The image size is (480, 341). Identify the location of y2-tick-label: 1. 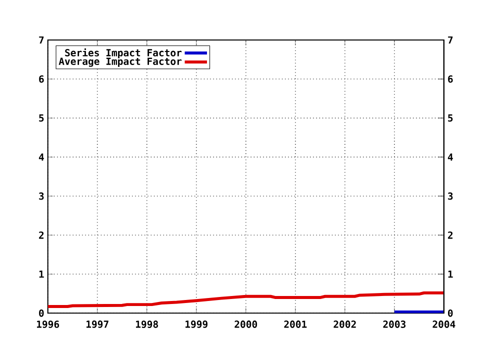
(450, 274).